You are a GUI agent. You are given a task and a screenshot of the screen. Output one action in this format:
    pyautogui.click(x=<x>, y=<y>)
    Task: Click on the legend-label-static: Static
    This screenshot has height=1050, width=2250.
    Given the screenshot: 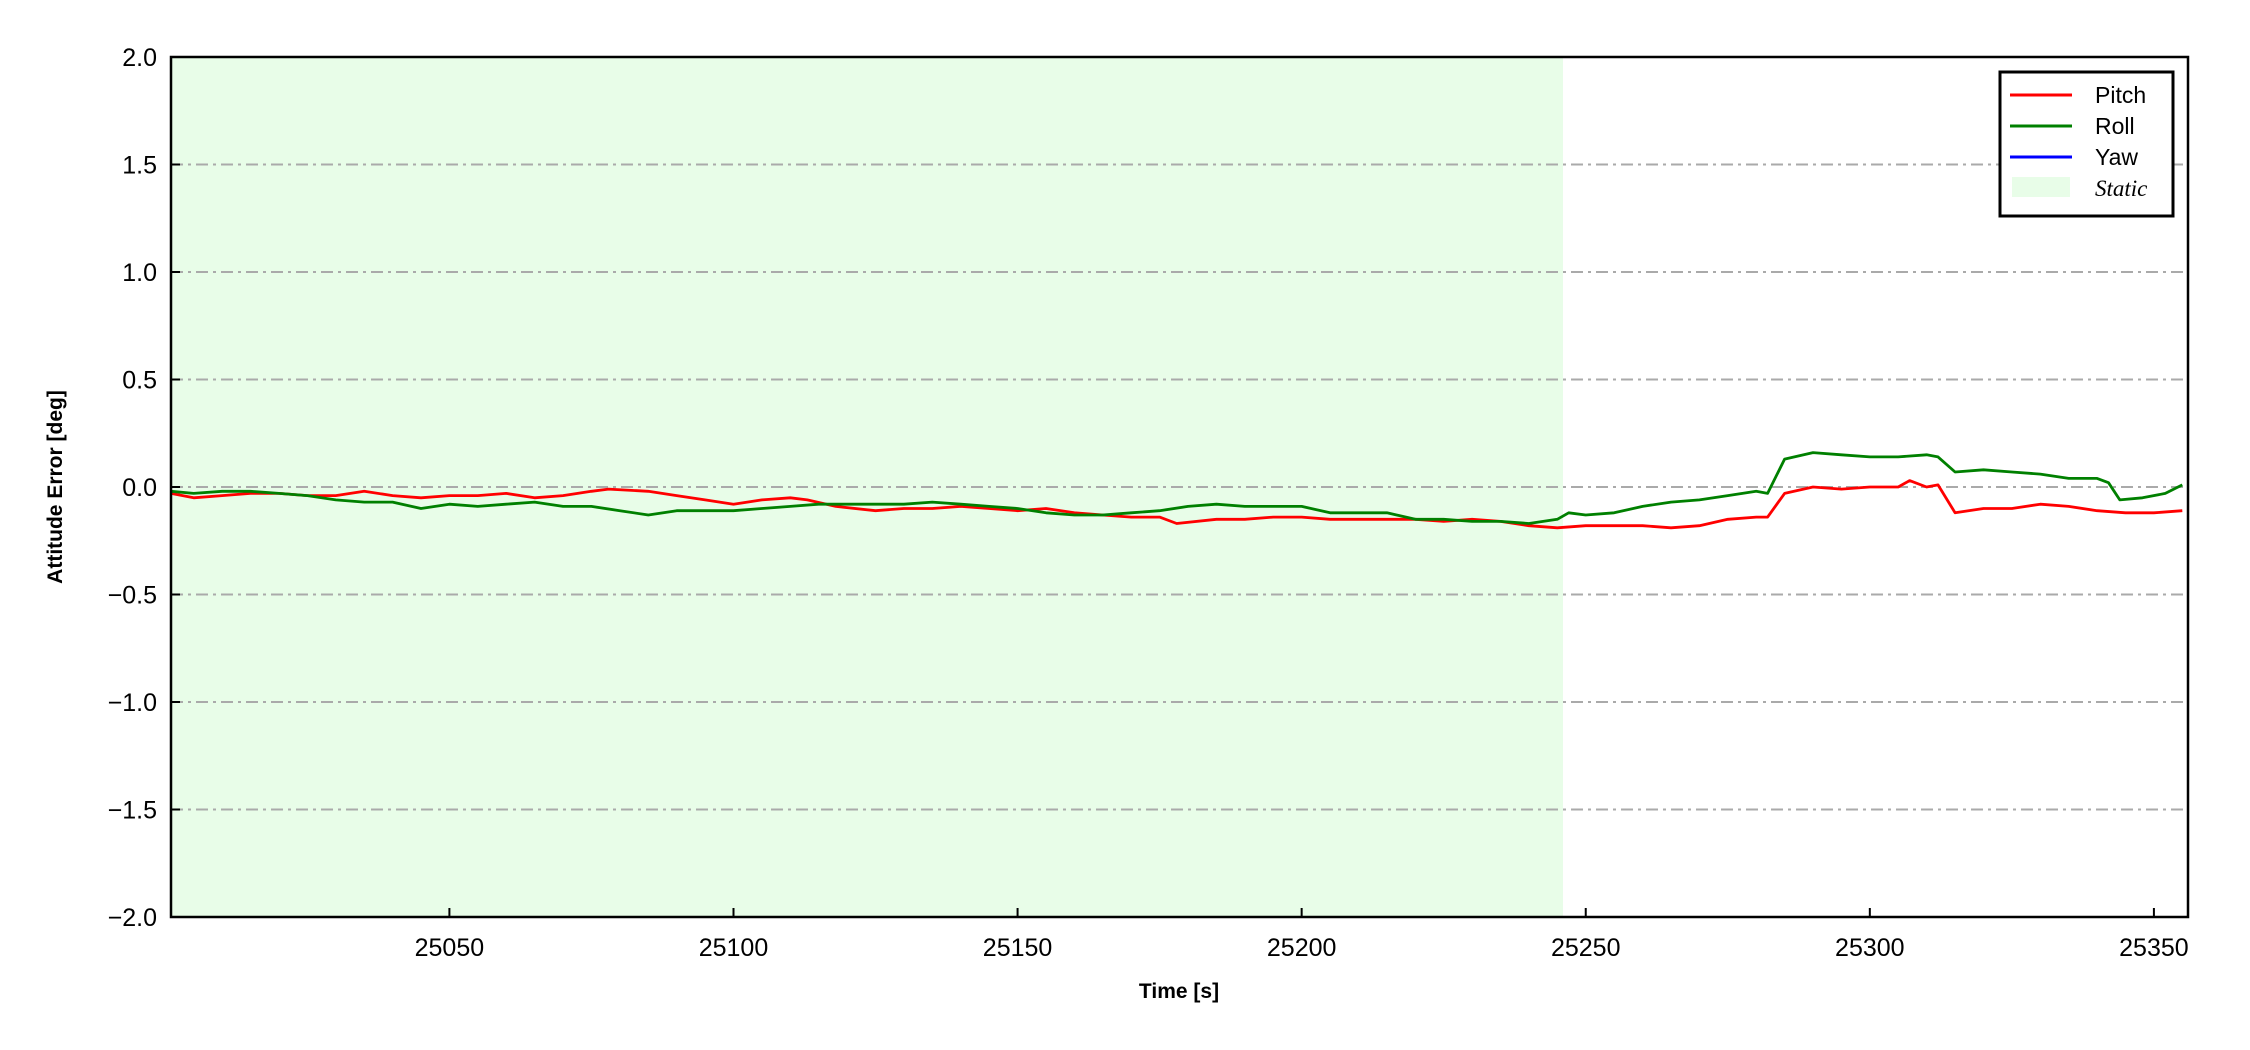 What is the action you would take?
    pyautogui.click(x=2121, y=188)
    